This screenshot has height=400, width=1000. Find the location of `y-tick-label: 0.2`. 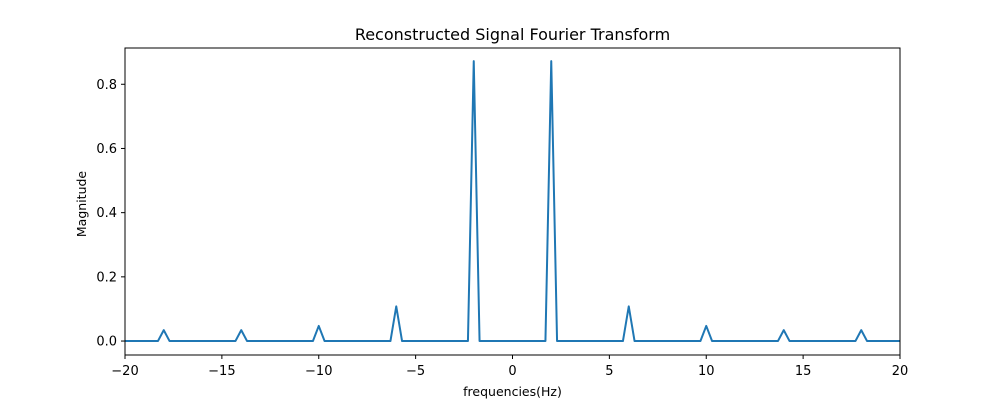

y-tick-label: 0.2 is located at coordinates (106, 277).